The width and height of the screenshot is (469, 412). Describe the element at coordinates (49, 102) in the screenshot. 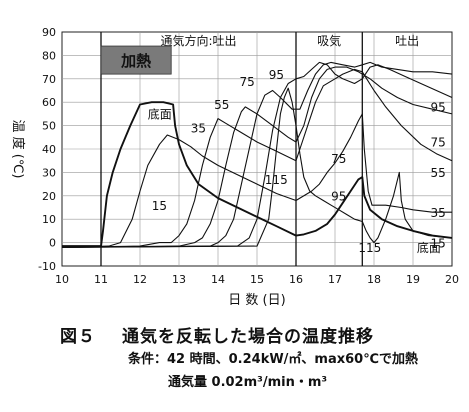

I see `y-tick-label: 60` at that location.